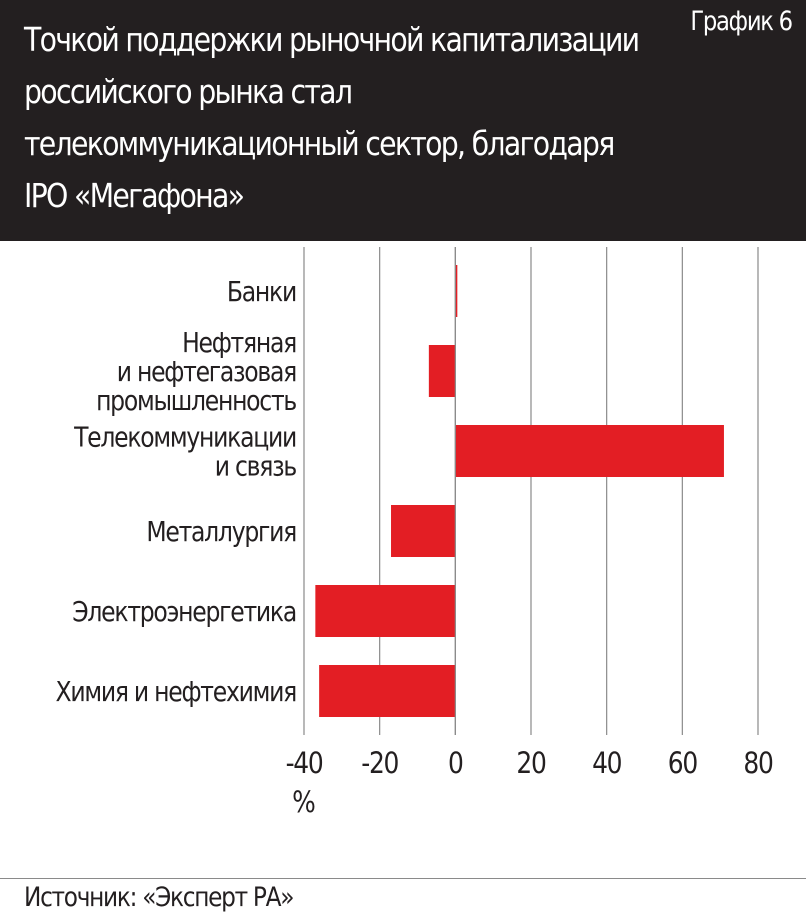  I want to click on x-tick-label: 20, so click(530, 763).